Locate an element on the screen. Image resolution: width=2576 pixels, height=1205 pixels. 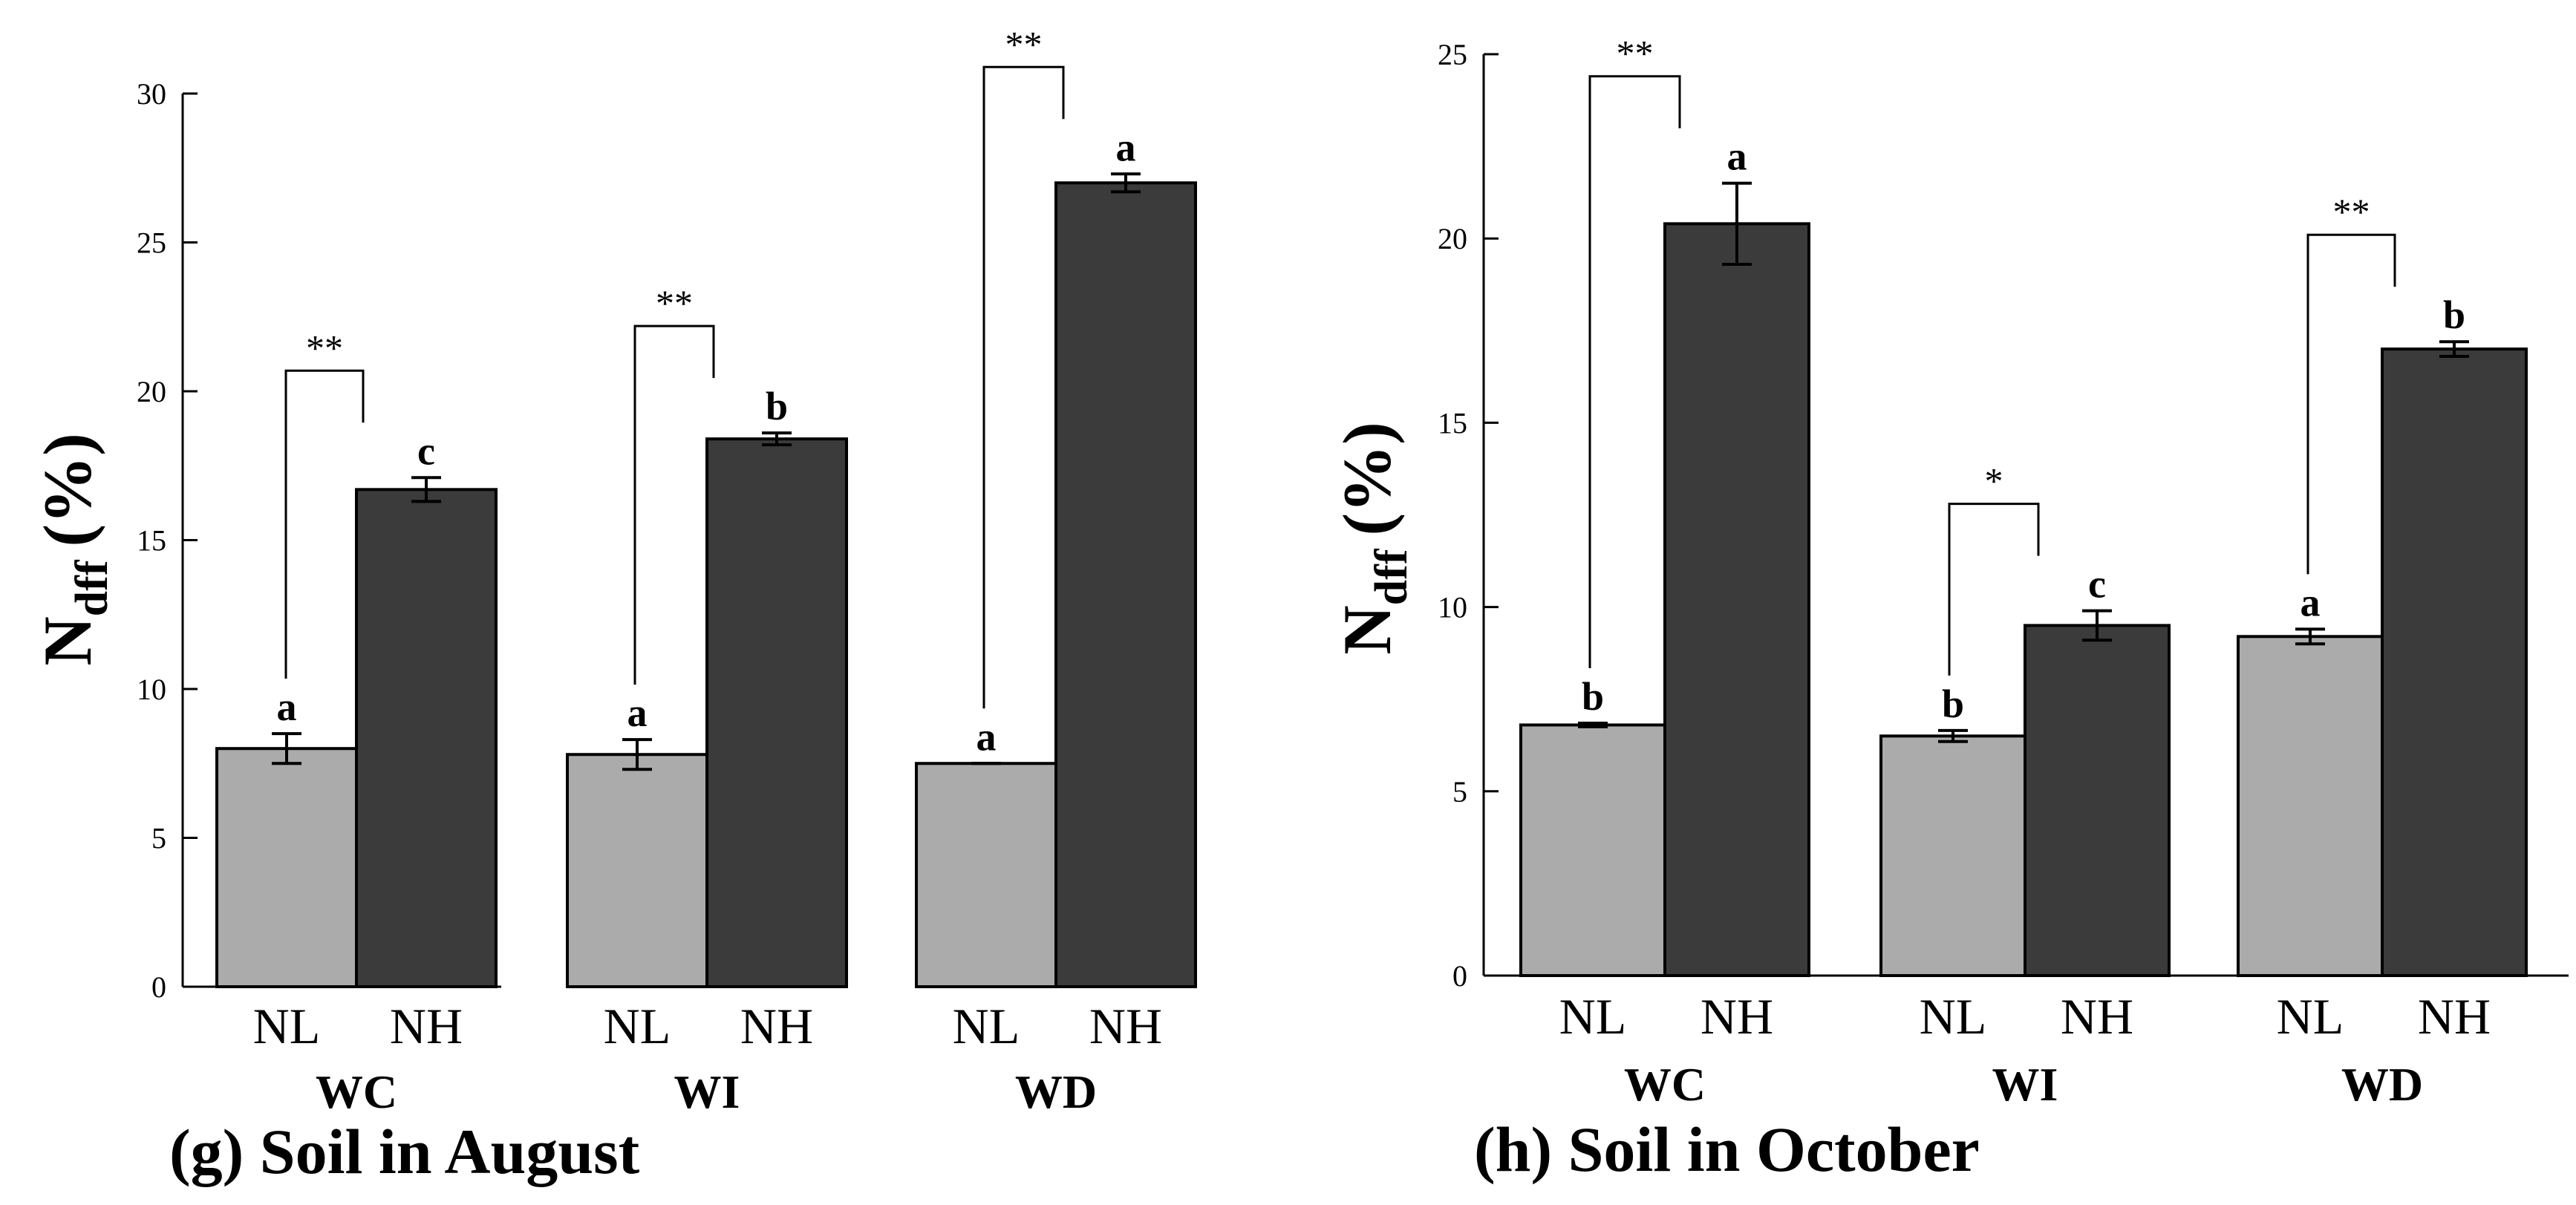
panel-title: (h) Soil in October is located at coordinates (1727, 1149).